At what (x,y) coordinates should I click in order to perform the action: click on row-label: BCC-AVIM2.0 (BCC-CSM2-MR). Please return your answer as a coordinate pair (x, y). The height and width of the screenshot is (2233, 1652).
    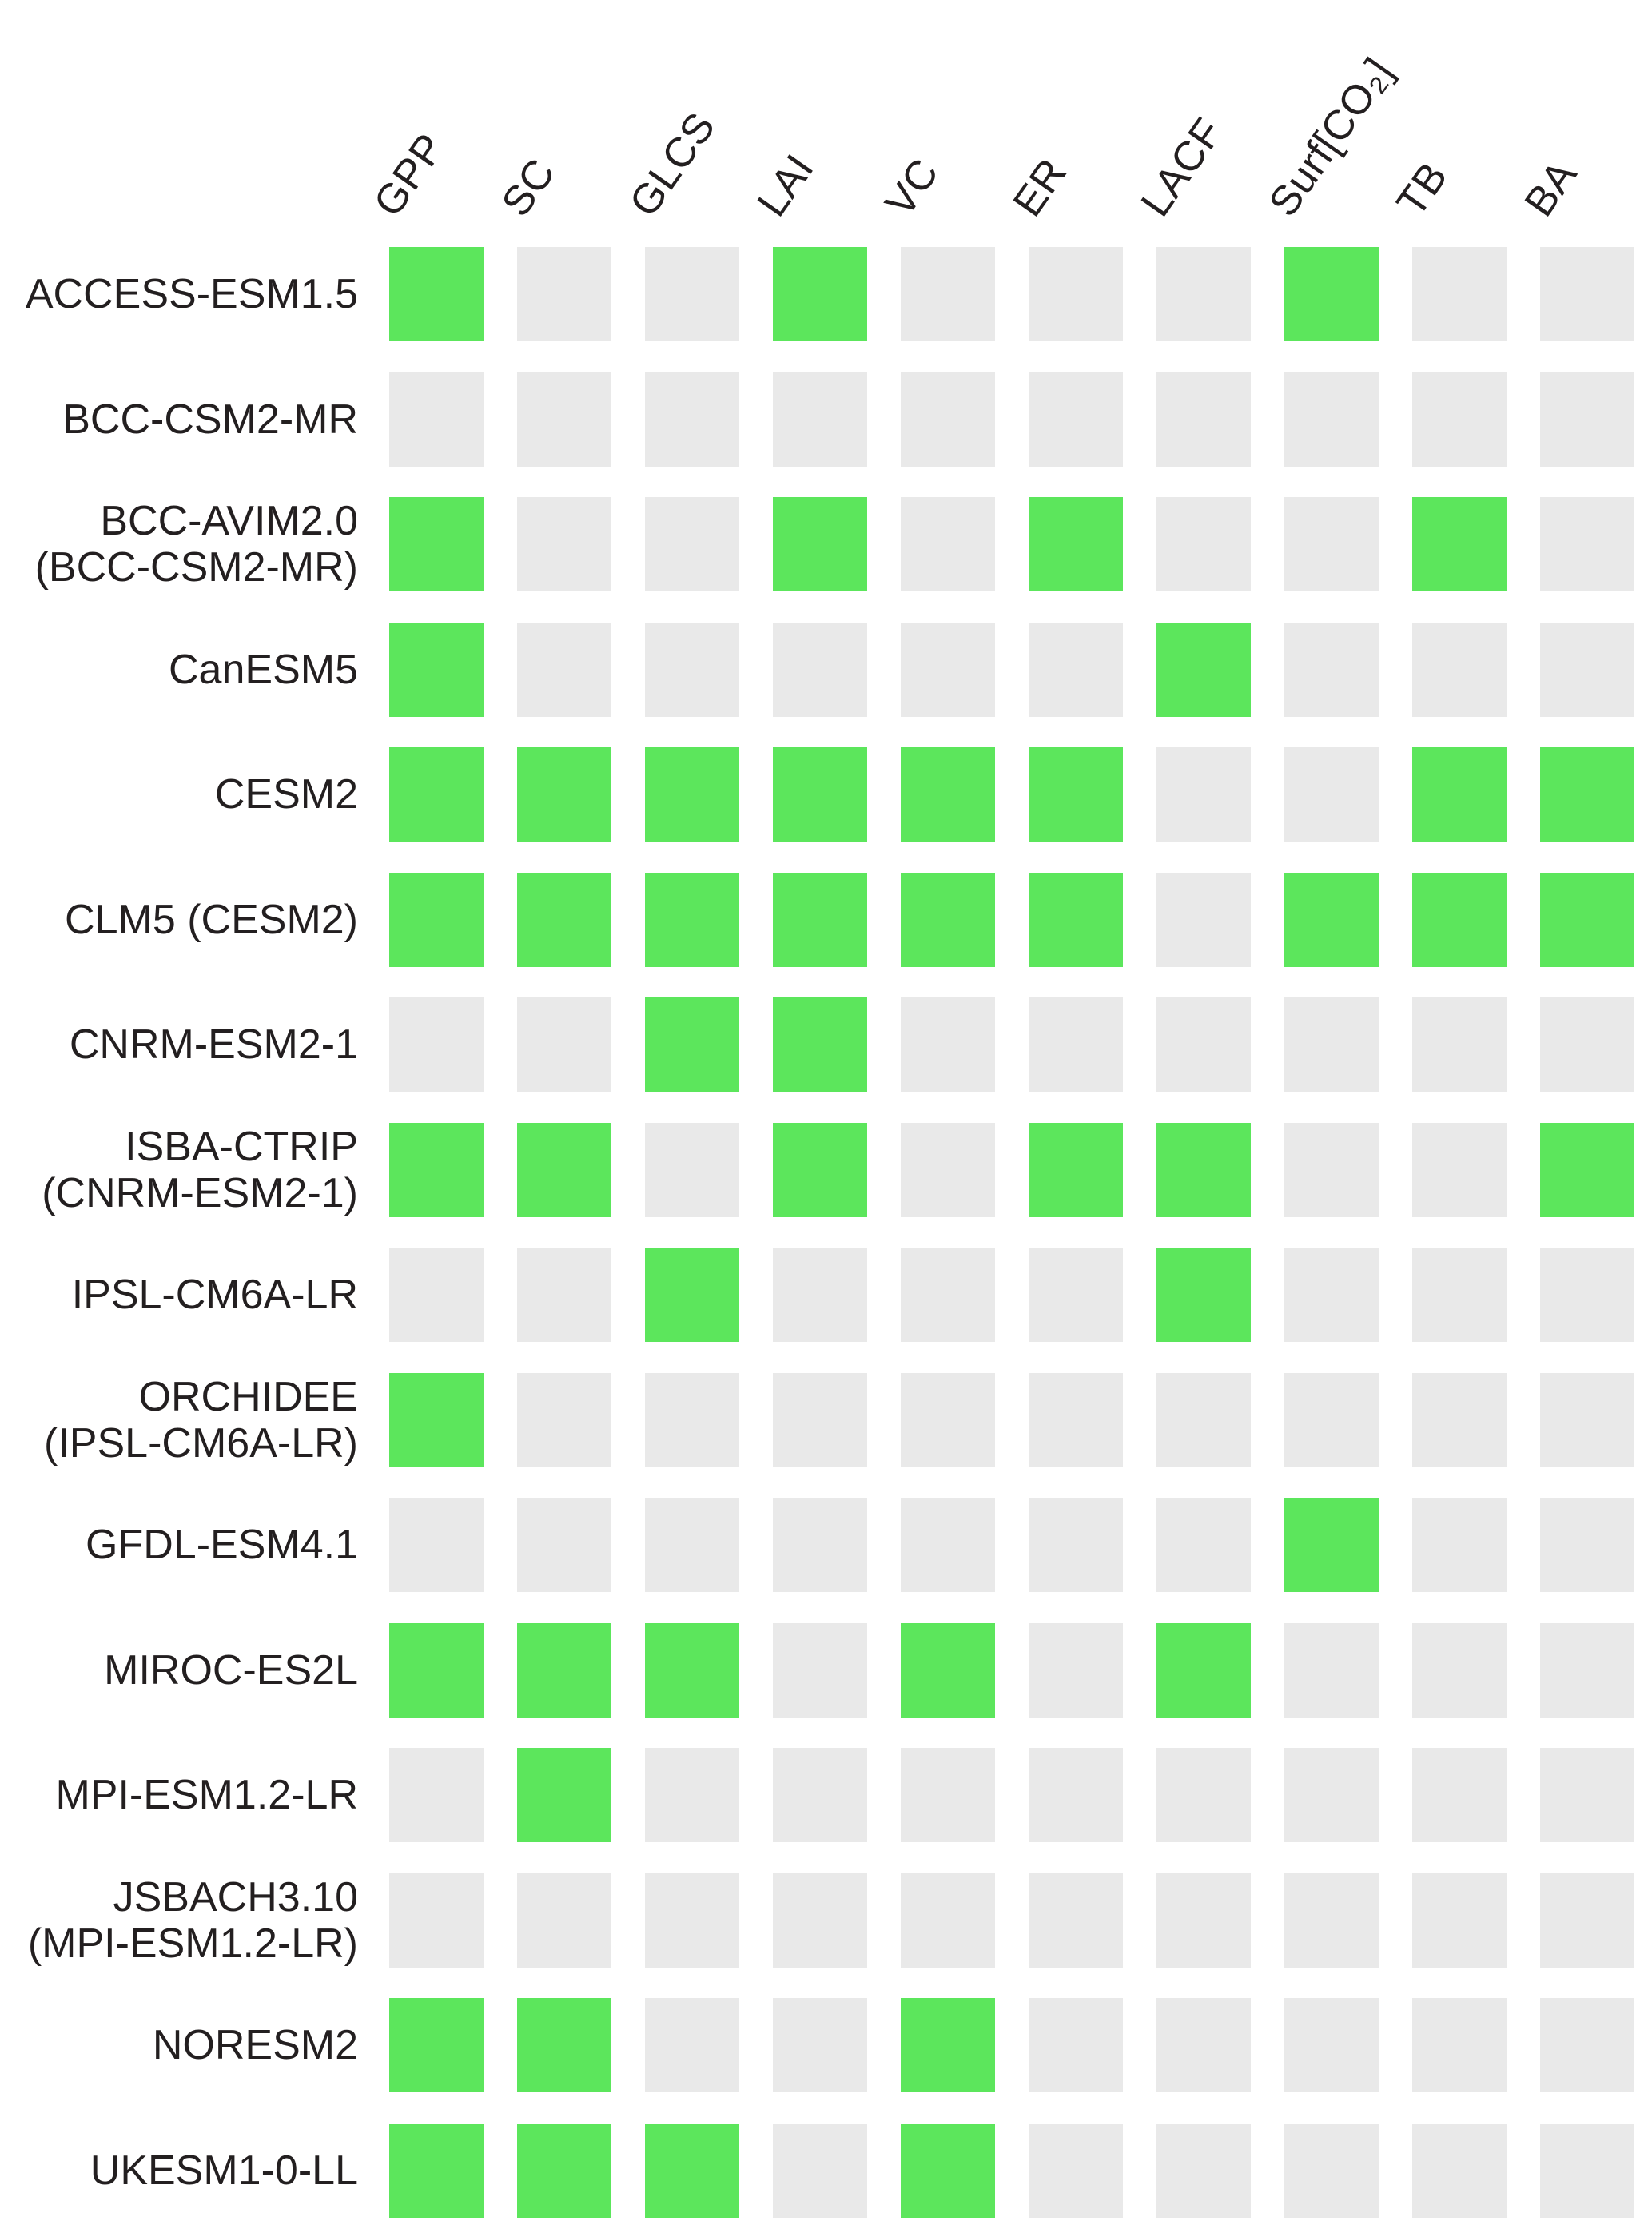
    Looking at the image, I should click on (196, 544).